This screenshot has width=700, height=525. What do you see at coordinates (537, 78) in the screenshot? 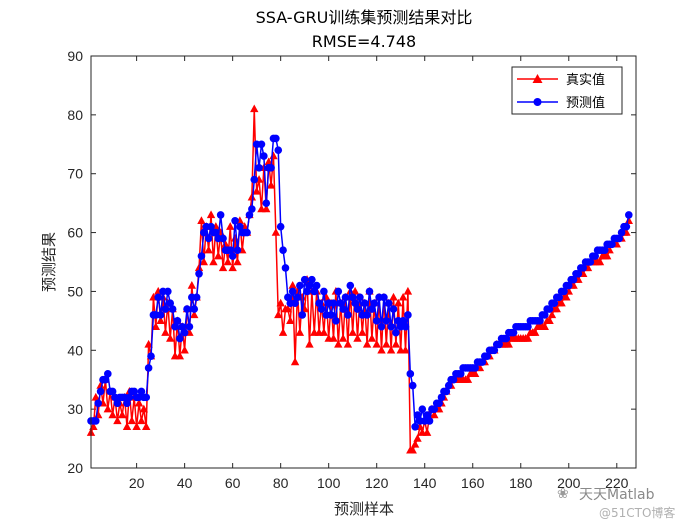
I see `legend-marker-true` at bounding box center [537, 78].